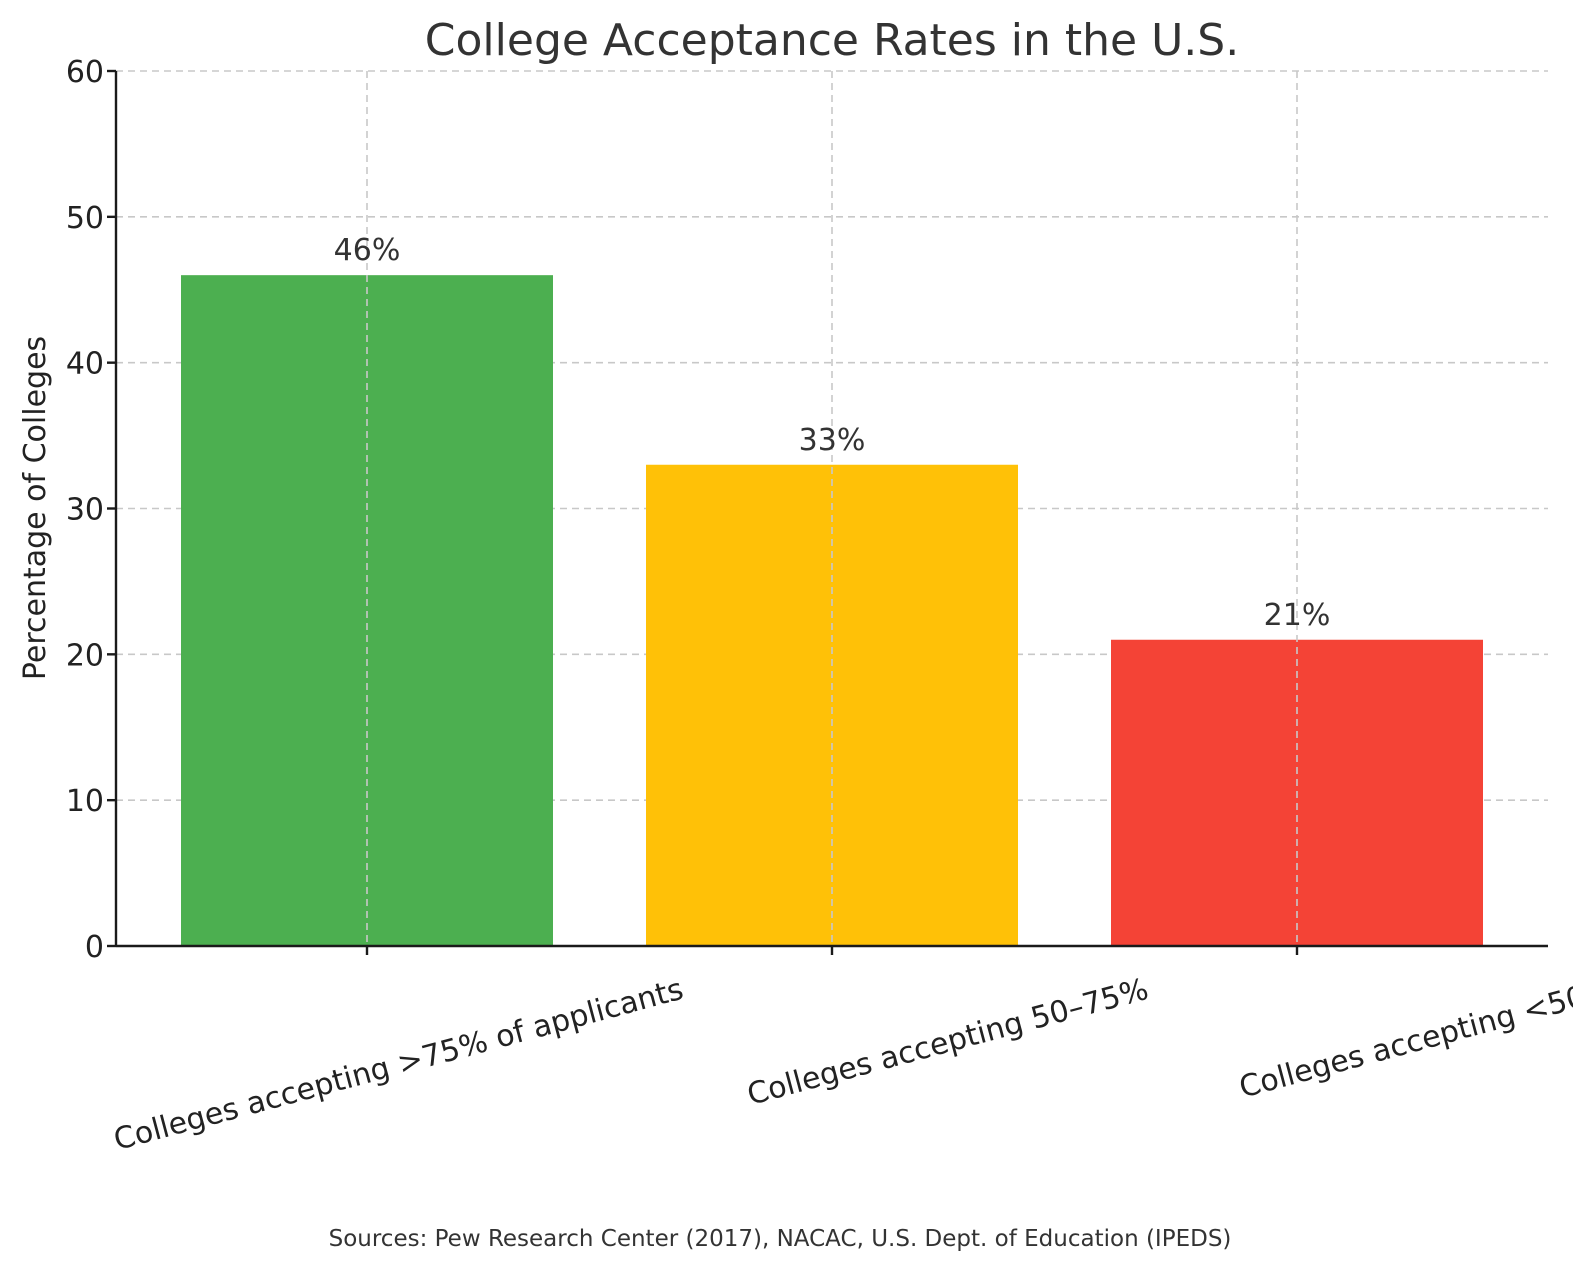 The image size is (1573, 1275). Describe the element at coordinates (1404, 1039) in the screenshot. I see `x-tick-label: Colleges accepting <50%` at that location.